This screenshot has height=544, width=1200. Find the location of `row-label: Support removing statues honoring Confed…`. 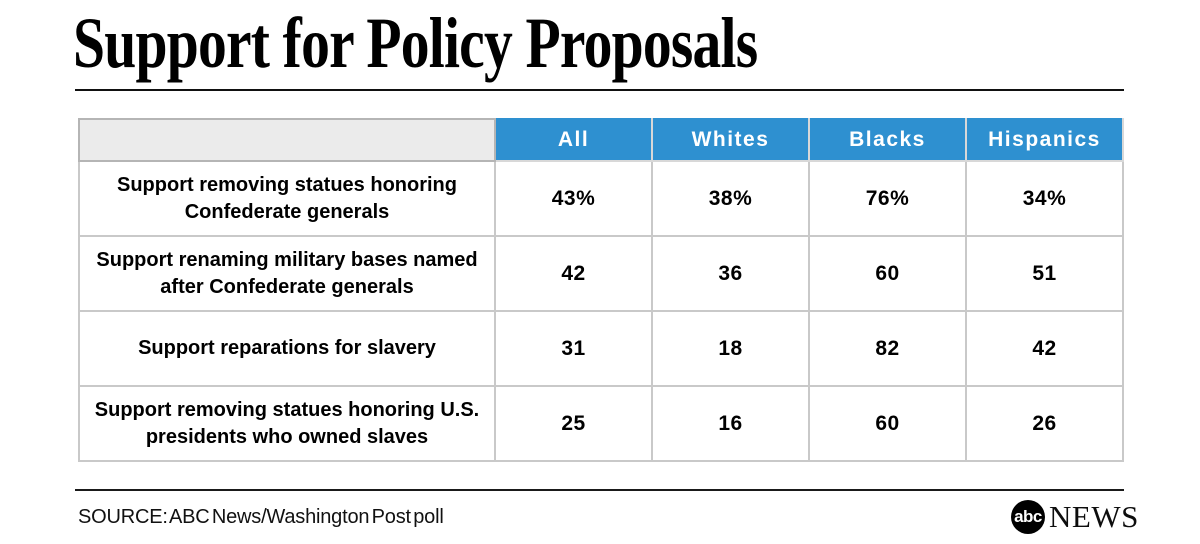

row-label: Support removing statues honoring Confed… is located at coordinates (287, 198).